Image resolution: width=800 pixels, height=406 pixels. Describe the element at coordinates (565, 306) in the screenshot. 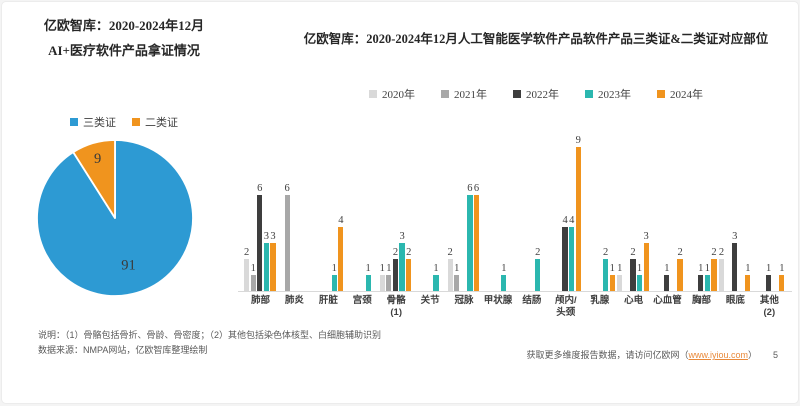

I see `x-axis-label-颅内头颈: 颅内/ 头颈` at that location.